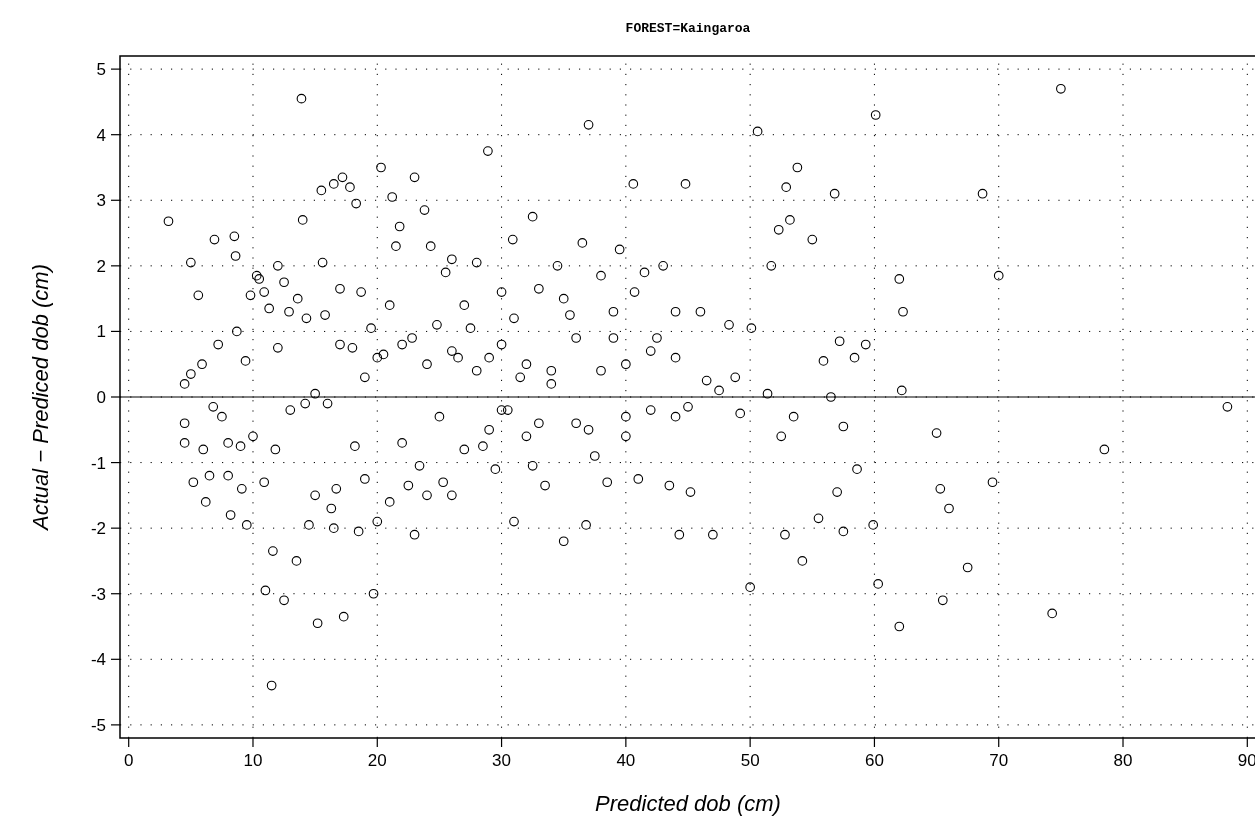  What do you see at coordinates (101, 201) in the screenshot?
I see `y-tick-label: 3` at bounding box center [101, 201].